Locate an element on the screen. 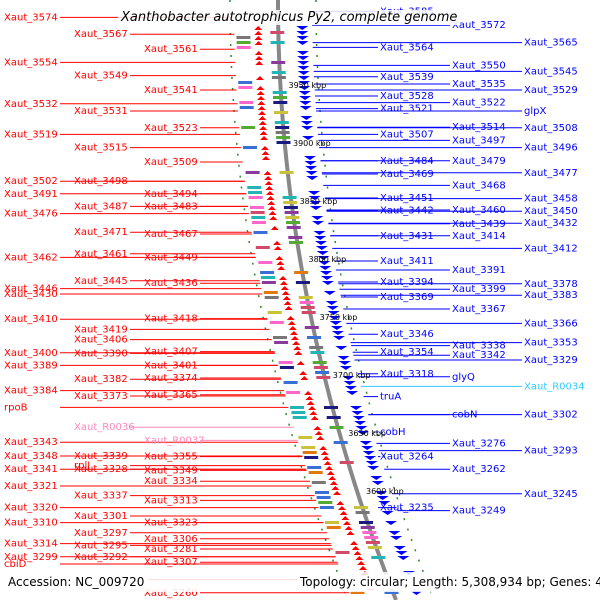 The width and height of the screenshot is (600, 600). gene-label: cbiD is located at coordinates (15, 564).